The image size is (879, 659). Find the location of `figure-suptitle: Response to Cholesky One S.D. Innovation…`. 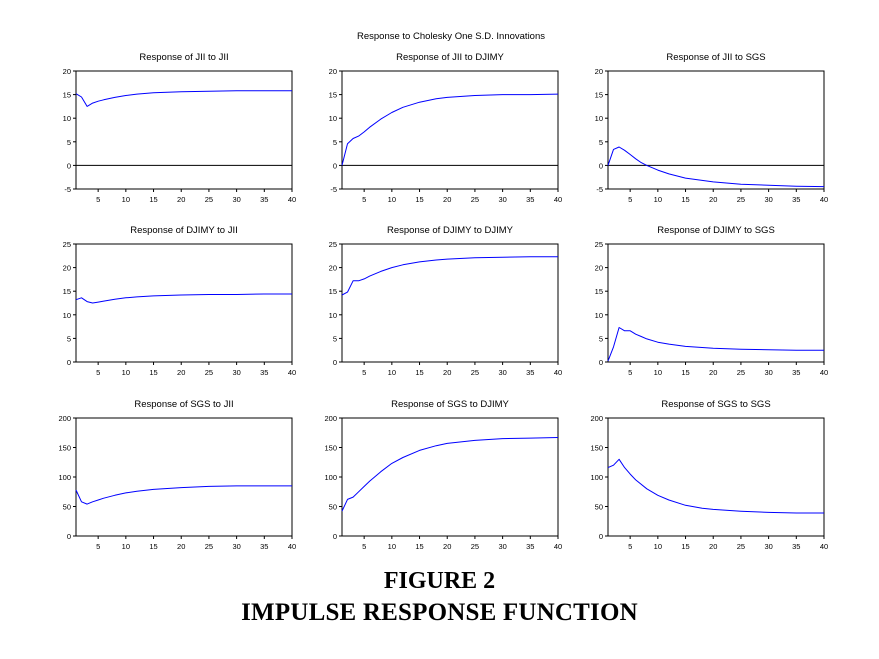

figure-suptitle: Response to Cholesky One S.D. Innovation… is located at coordinates (451, 36).